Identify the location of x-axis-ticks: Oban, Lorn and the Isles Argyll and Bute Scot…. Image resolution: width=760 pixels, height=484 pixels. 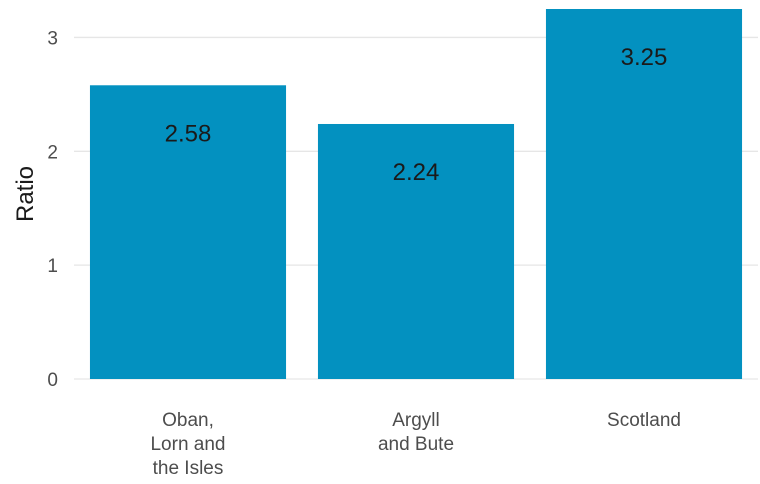
(415, 444).